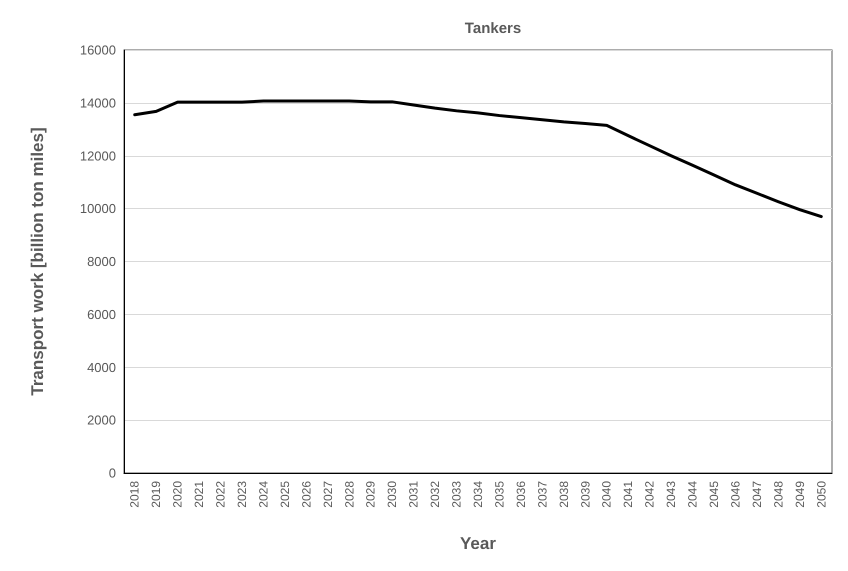  Describe the element at coordinates (778, 494) in the screenshot. I see `x-tick-label: 2048` at that location.